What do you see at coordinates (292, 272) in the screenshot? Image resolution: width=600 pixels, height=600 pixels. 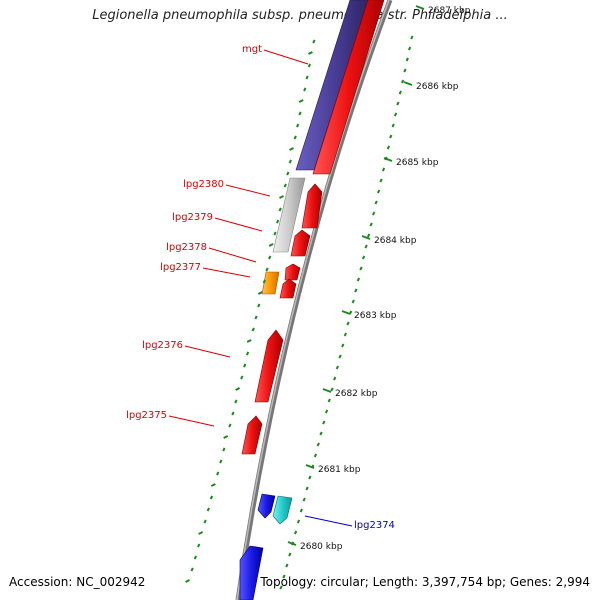 I see `cds-forward-lpg2378` at bounding box center [292, 272].